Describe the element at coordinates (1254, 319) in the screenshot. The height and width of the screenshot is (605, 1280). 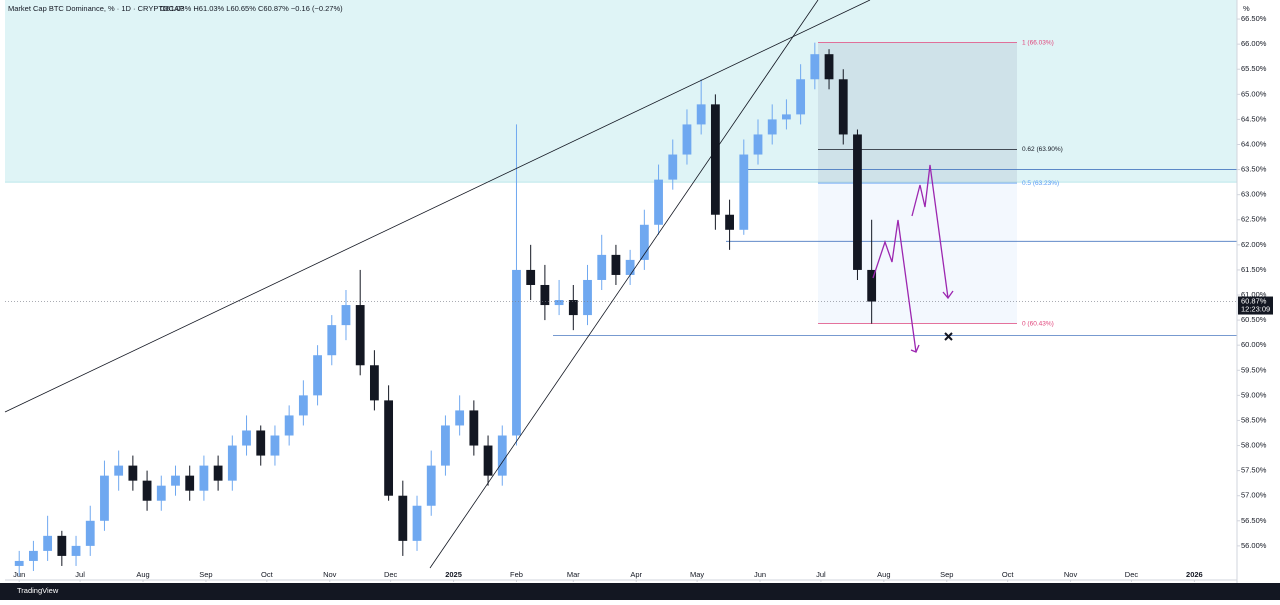
I see `y-tick-label: 60.50%` at that location.